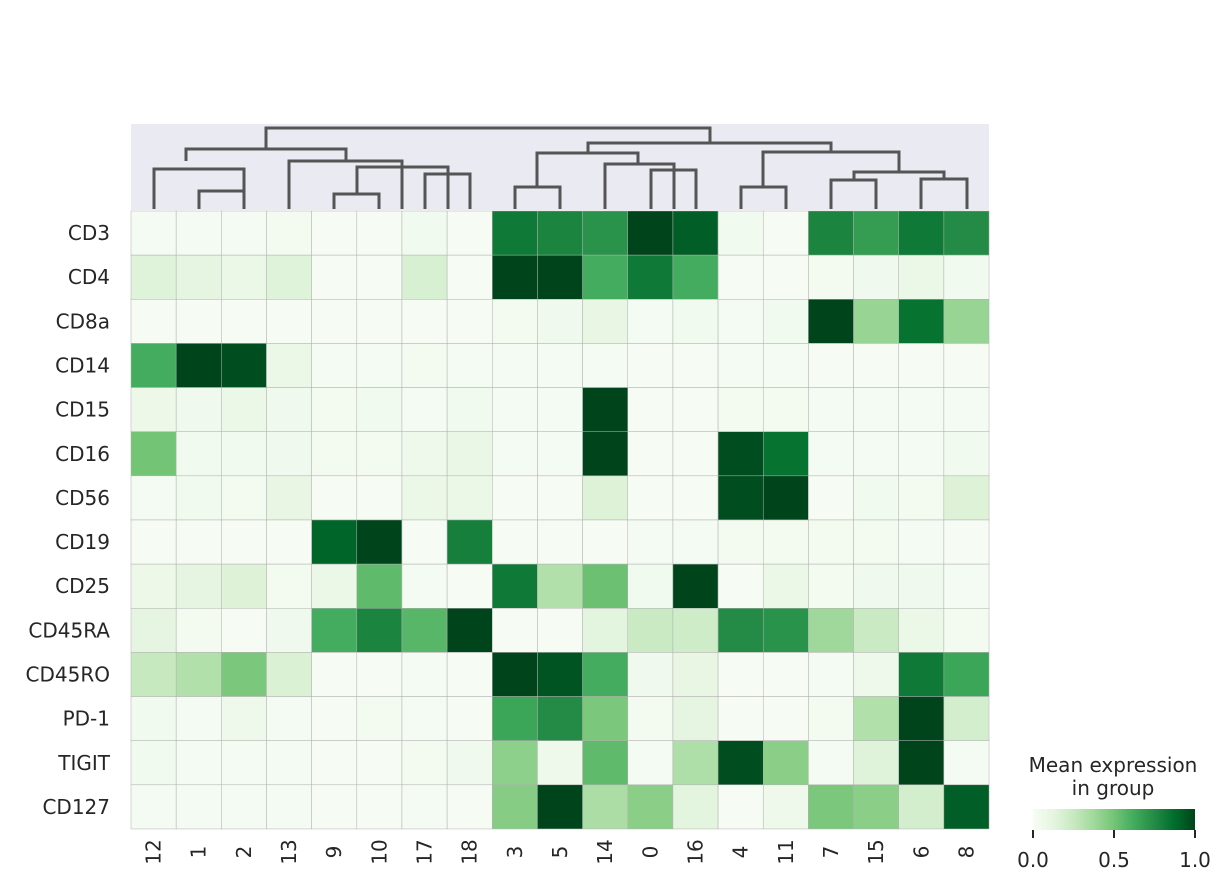  What do you see at coordinates (1114, 851) in the screenshot?
I see `colorbar-ticks: 0.0 0.5 1.0` at bounding box center [1114, 851].